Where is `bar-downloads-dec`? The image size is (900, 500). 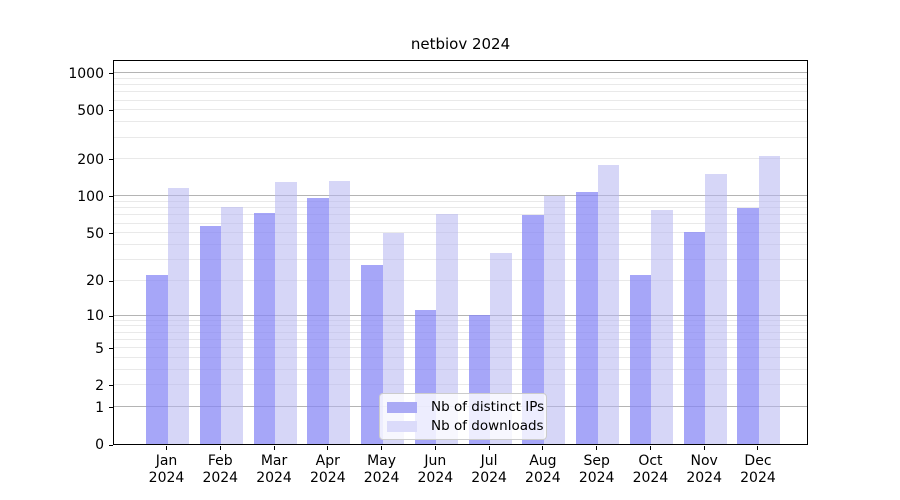 bar-downloads-dec is located at coordinates (769, 300).